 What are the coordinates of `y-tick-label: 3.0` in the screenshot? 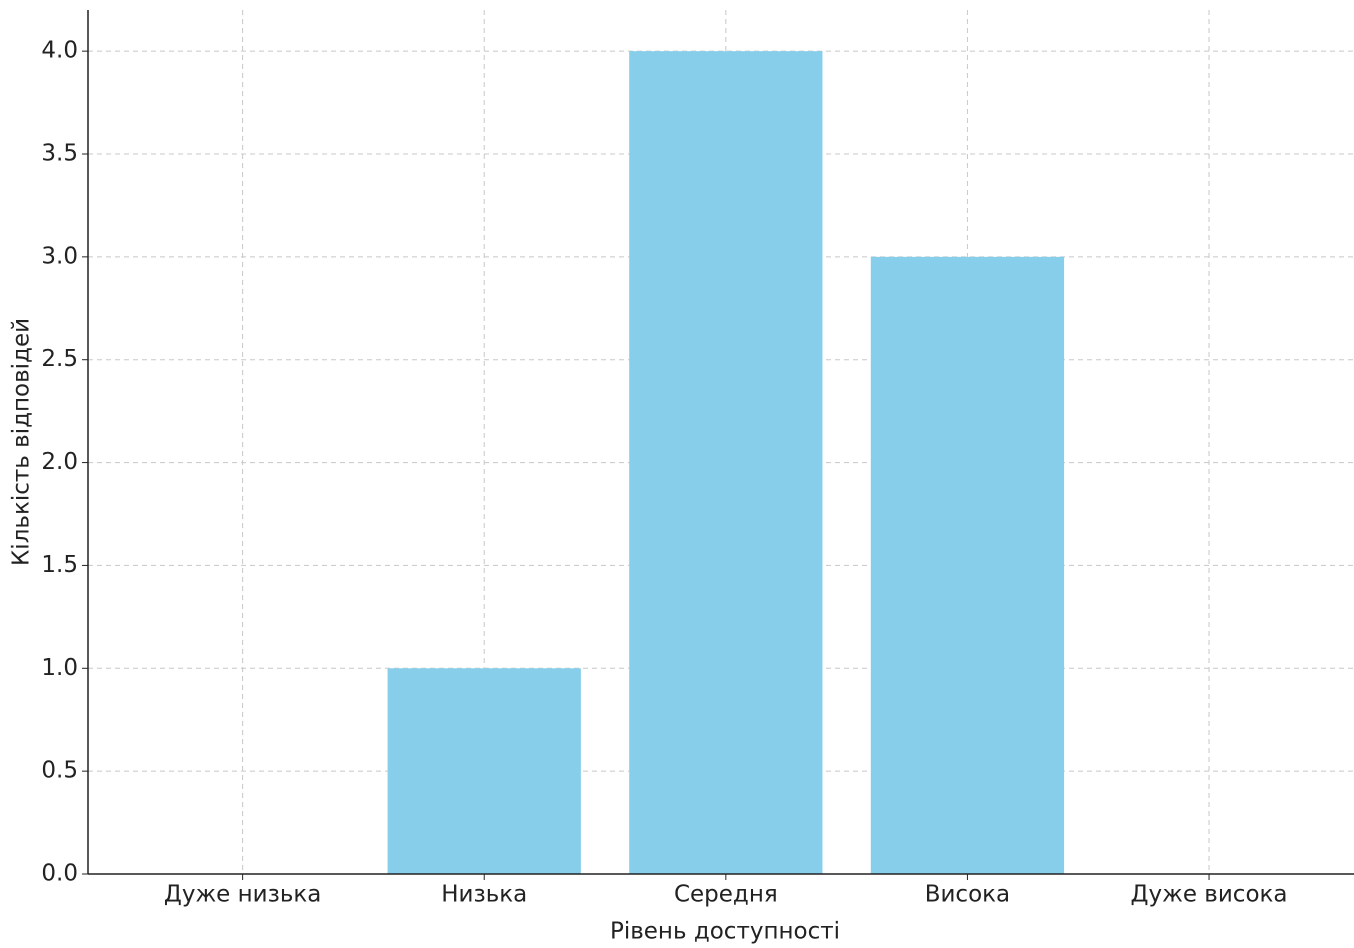 It's located at (59, 256).